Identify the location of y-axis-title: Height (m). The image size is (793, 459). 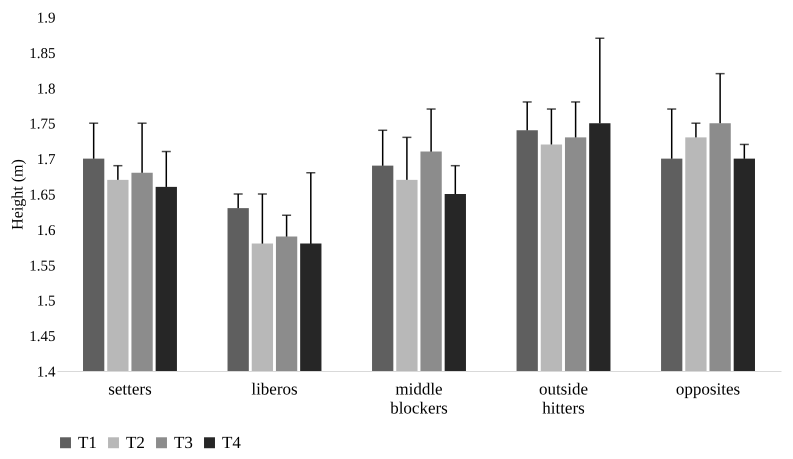
(17, 194).